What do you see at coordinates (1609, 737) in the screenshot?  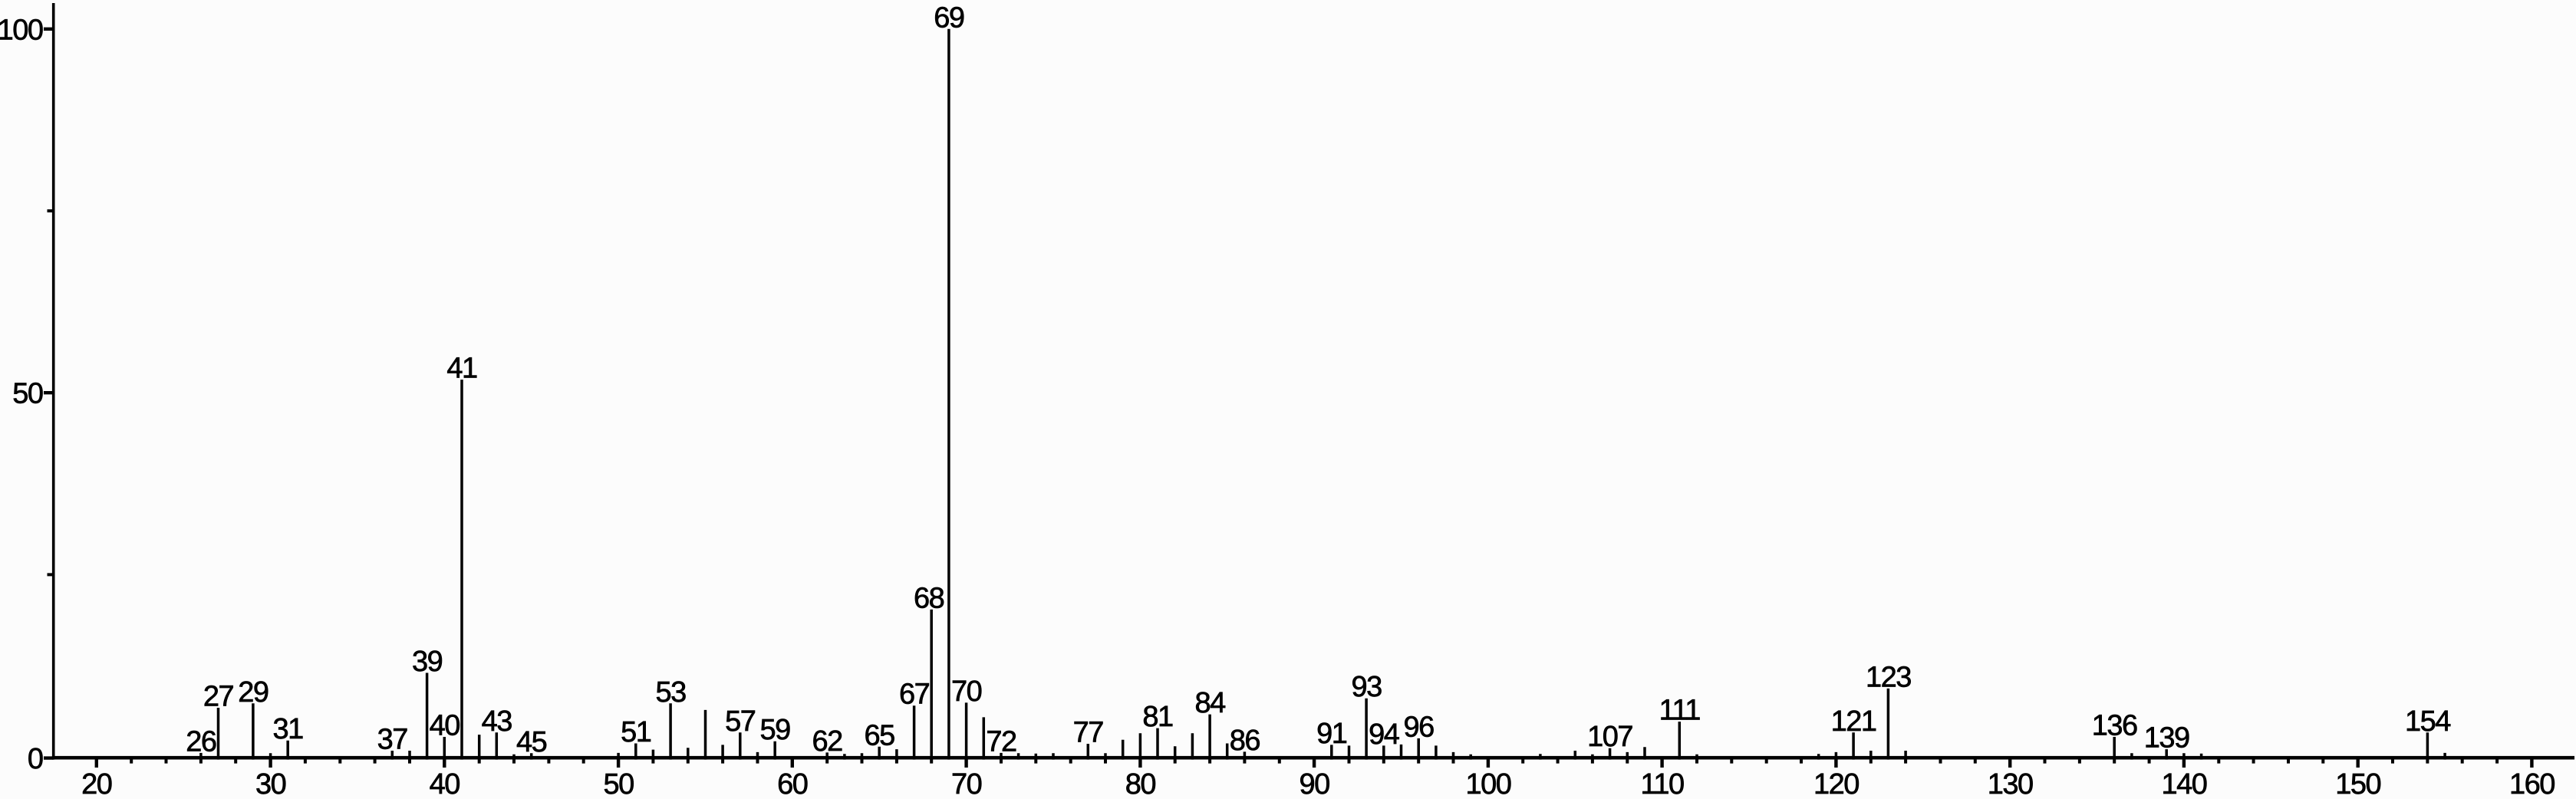 I see `svg-text: 107` at bounding box center [1609, 737].